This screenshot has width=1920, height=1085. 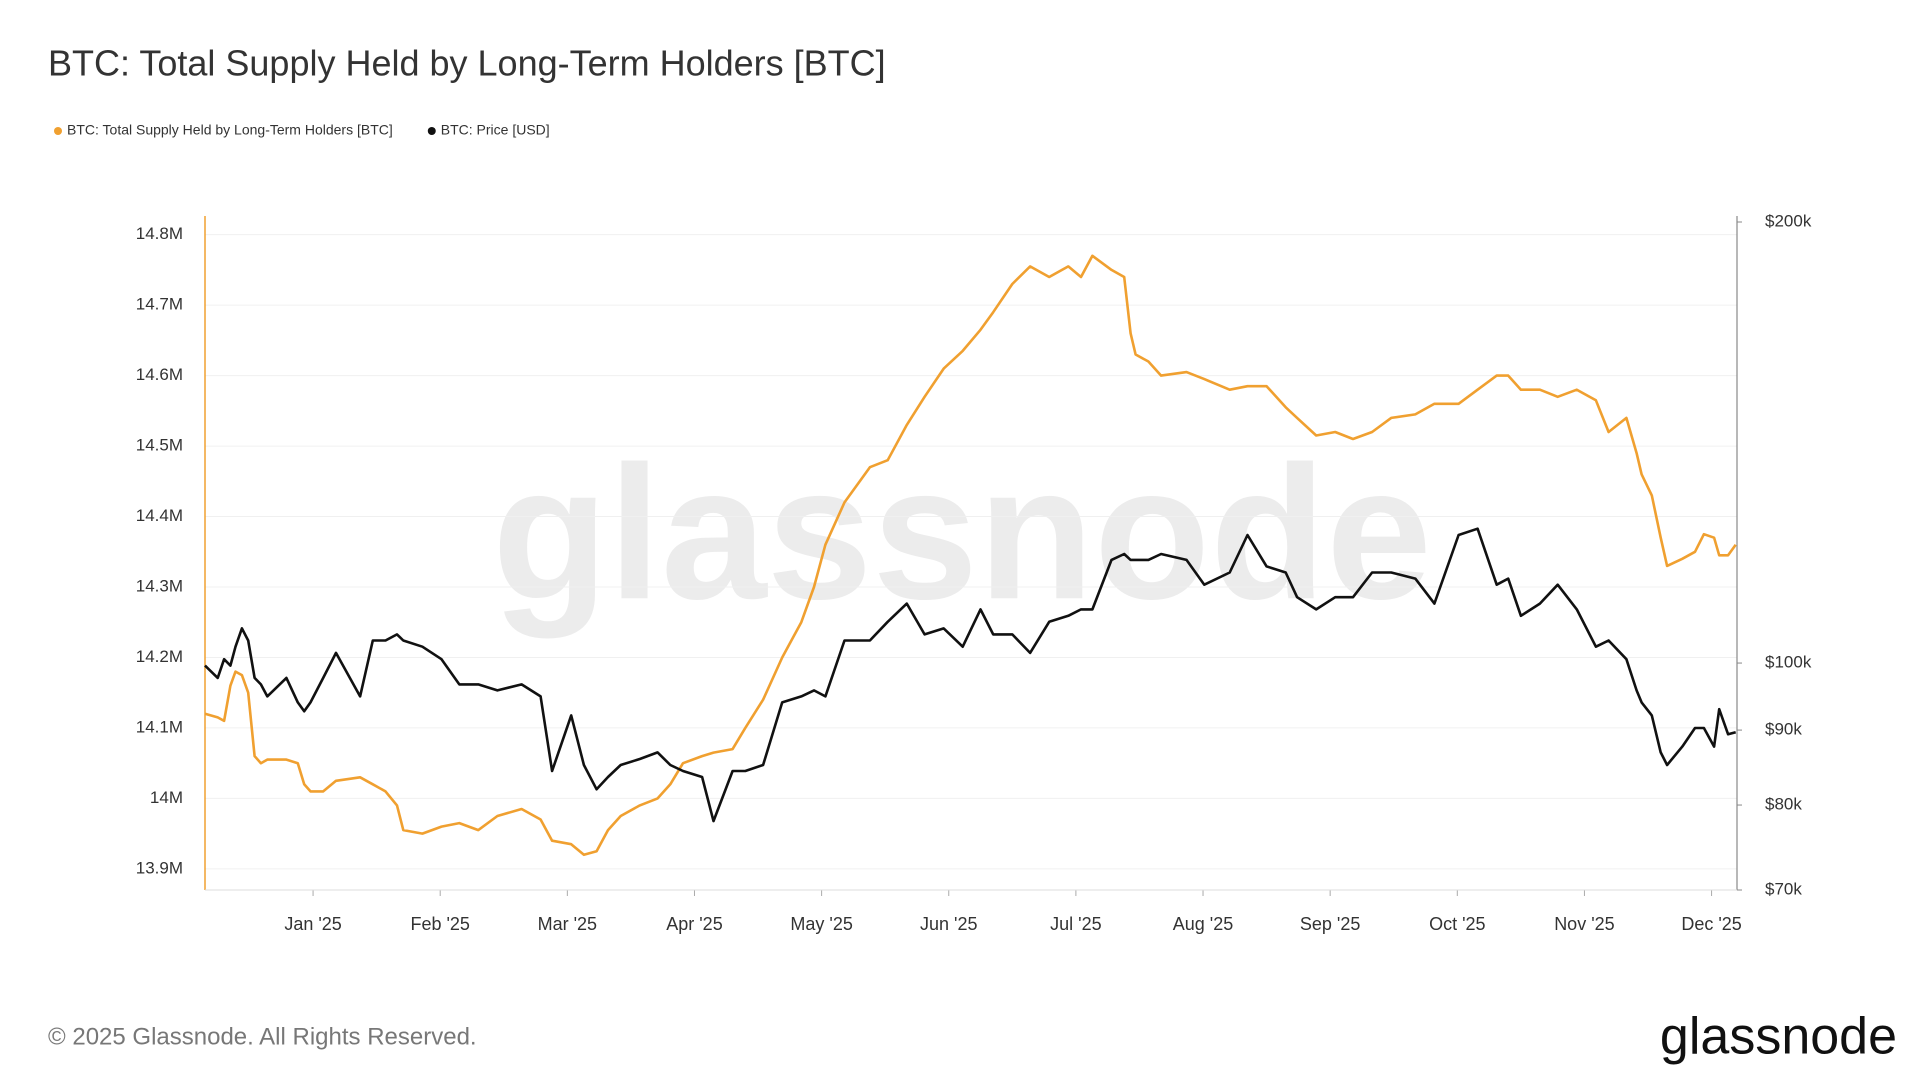 I want to click on x-tick-label: Nov '25, so click(x=1584, y=924).